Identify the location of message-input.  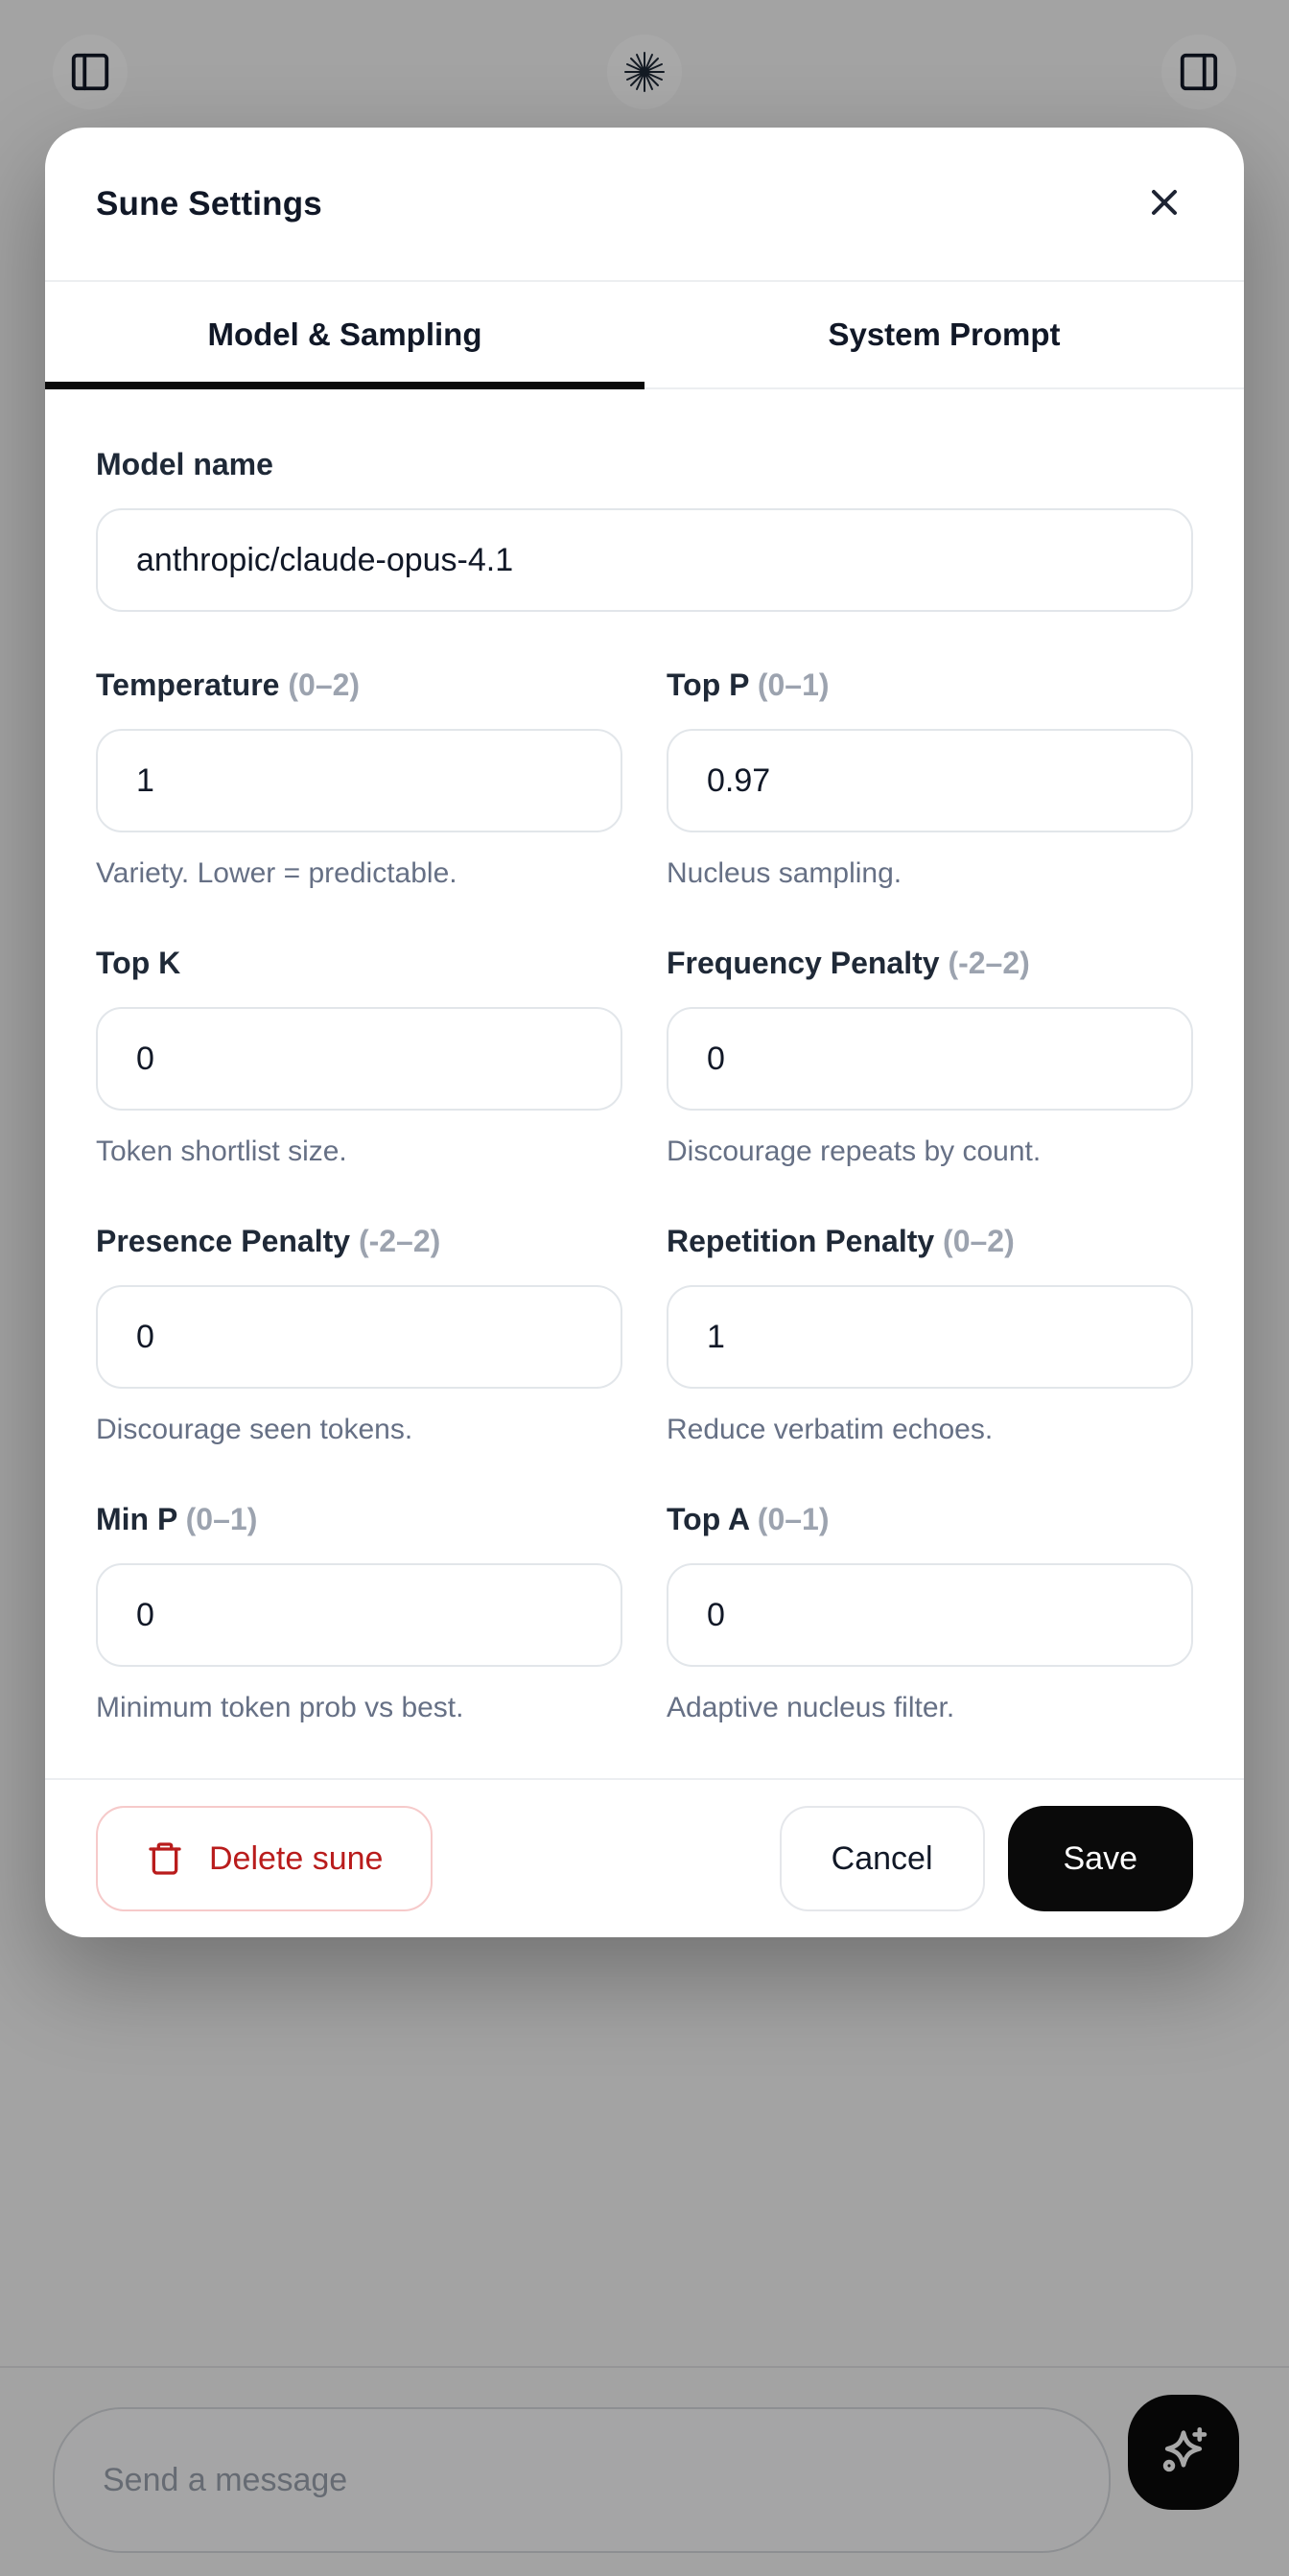
(582, 2480).